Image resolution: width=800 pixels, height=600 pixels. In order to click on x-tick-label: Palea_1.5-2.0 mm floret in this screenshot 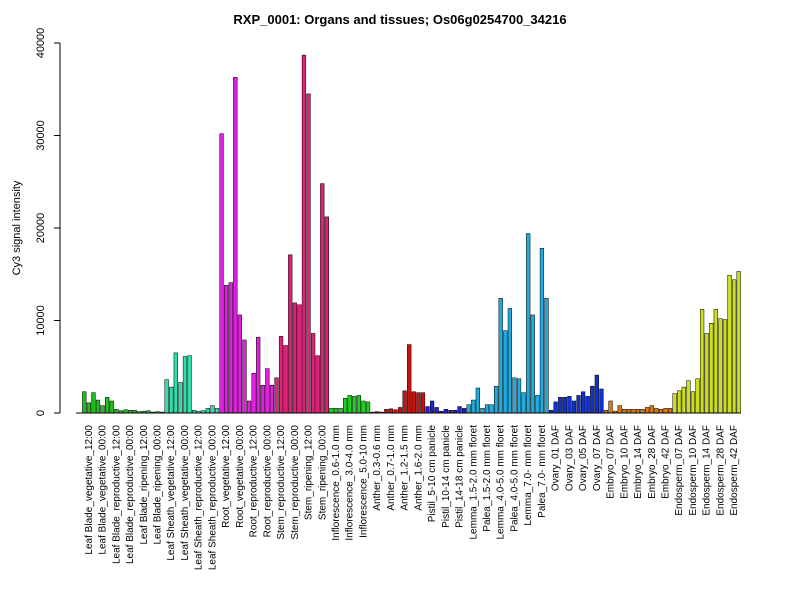, I will do `click(487, 478)`.